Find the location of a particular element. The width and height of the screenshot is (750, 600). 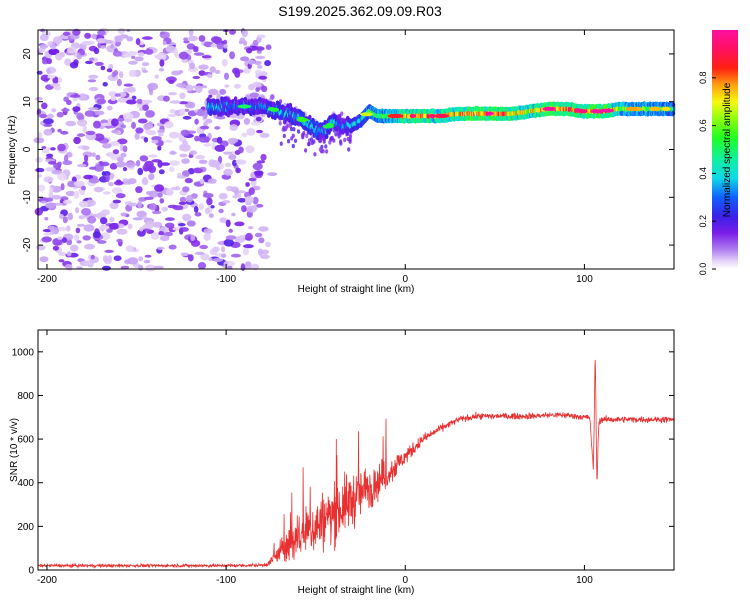

heatmap-ytick-label: 20 is located at coordinates (27, 54).